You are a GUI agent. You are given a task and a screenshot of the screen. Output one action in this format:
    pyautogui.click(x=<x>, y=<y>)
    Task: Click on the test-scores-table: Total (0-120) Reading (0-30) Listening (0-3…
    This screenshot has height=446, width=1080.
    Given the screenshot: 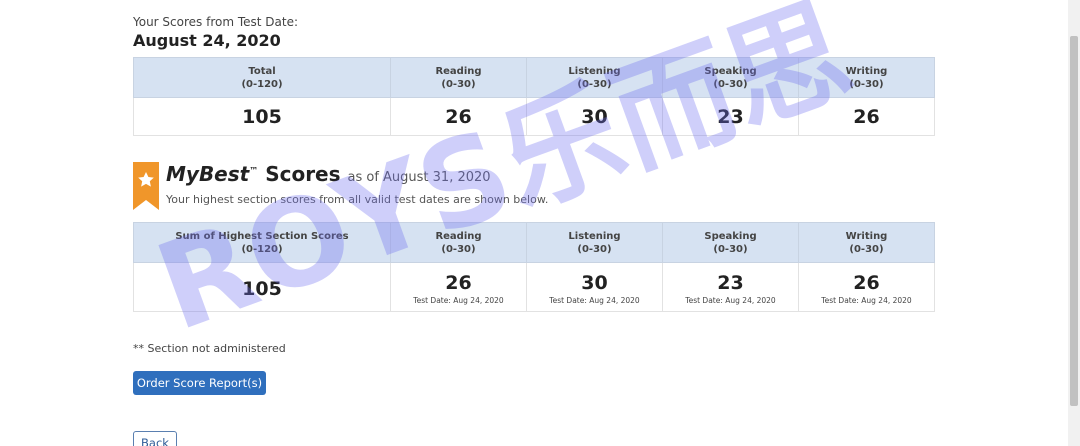 What is the action you would take?
    pyautogui.click(x=534, y=96)
    